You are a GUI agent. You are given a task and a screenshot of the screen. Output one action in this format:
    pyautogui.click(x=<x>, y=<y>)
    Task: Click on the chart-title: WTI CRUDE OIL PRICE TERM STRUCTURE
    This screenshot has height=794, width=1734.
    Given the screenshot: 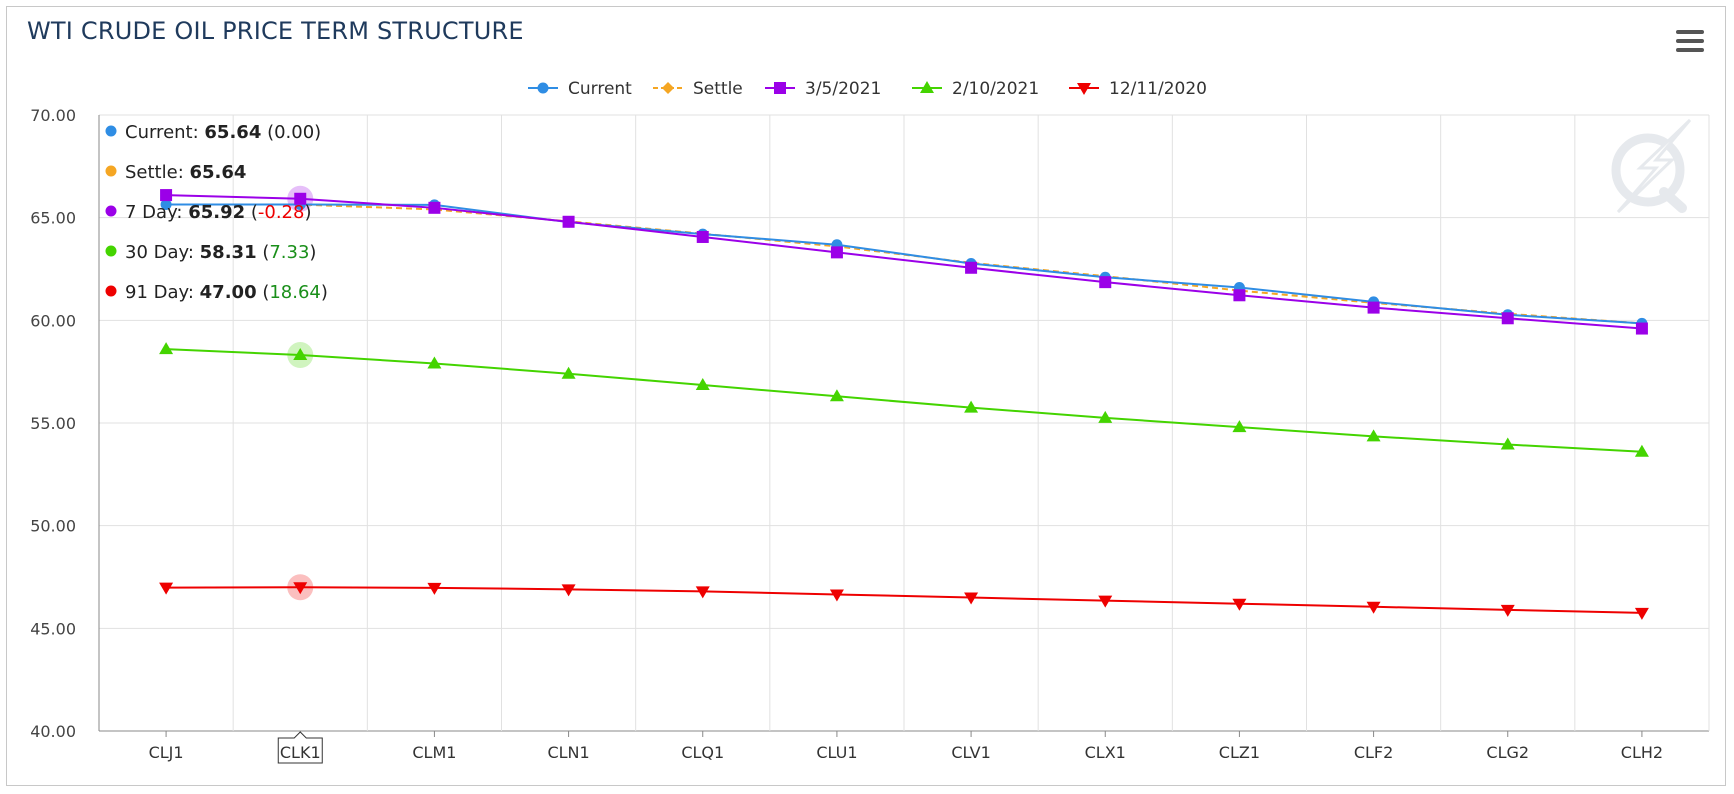 What is the action you would take?
    pyautogui.click(x=275, y=31)
    